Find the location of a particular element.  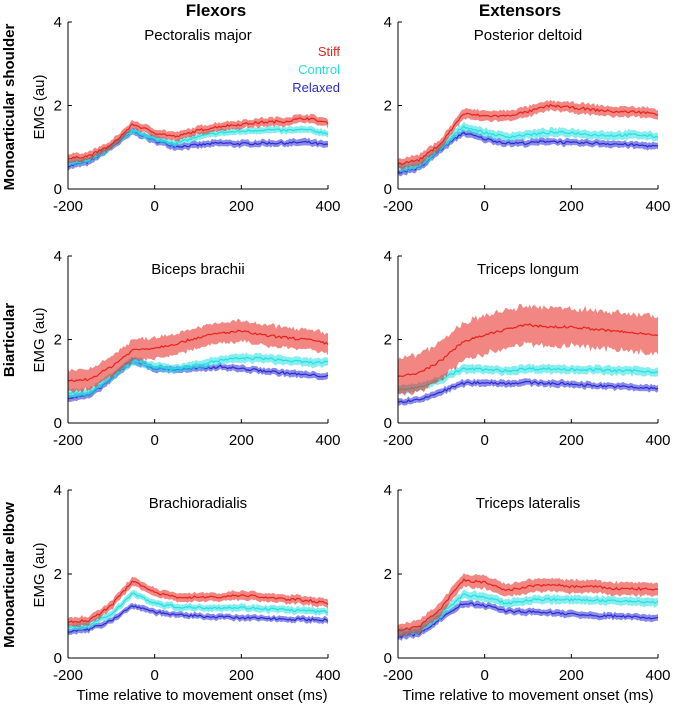

band-control-brachioradialis is located at coordinates (198, 611).